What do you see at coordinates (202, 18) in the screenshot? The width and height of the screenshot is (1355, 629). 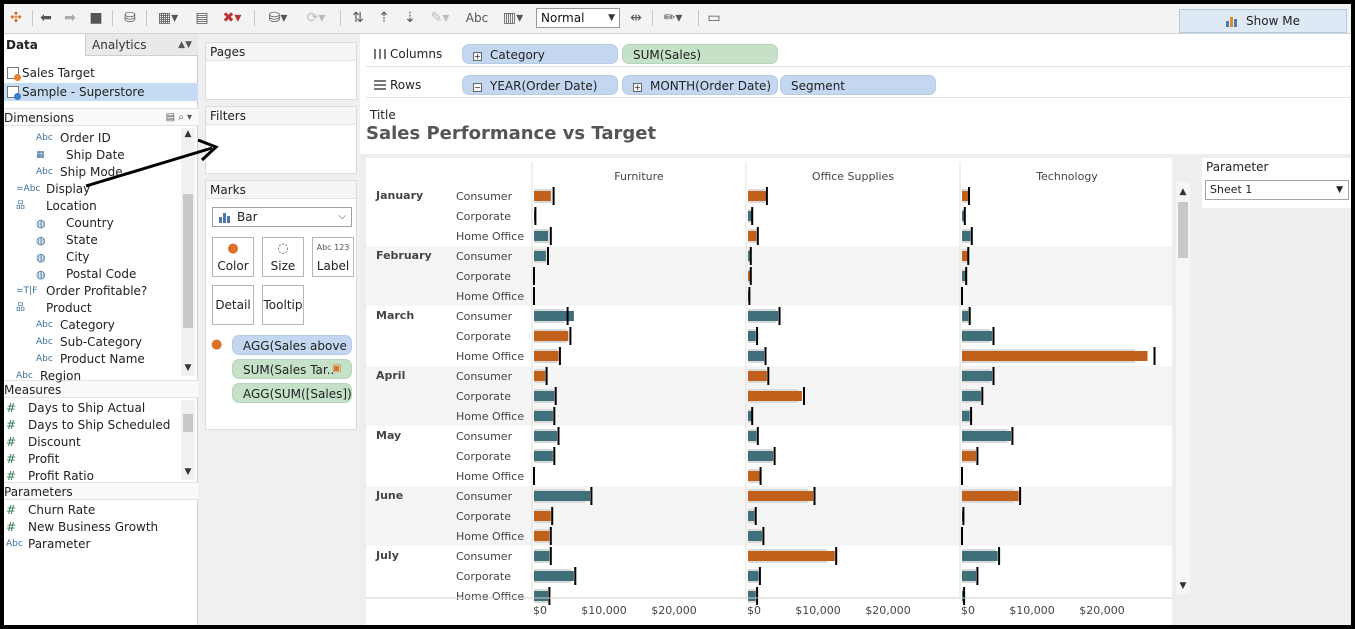 I see `duplicate-sheet-icon: ▤` at bounding box center [202, 18].